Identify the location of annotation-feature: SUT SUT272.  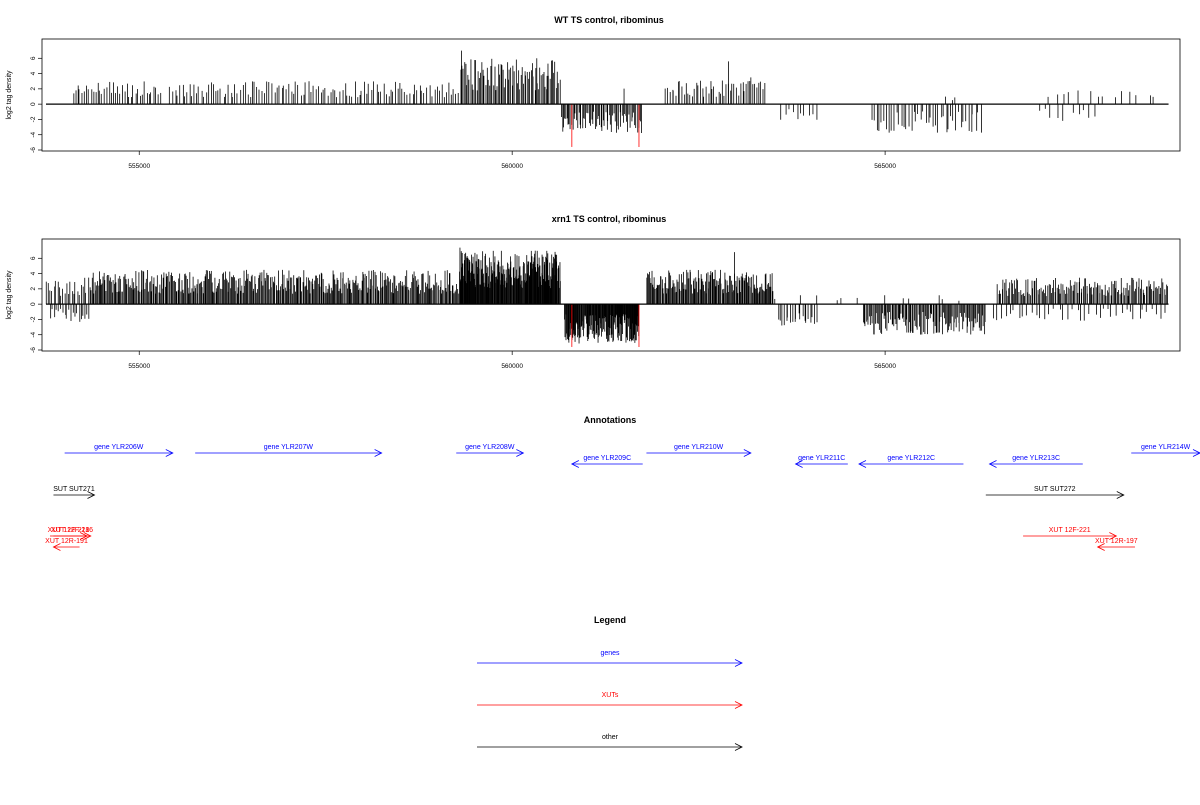
(1055, 492).